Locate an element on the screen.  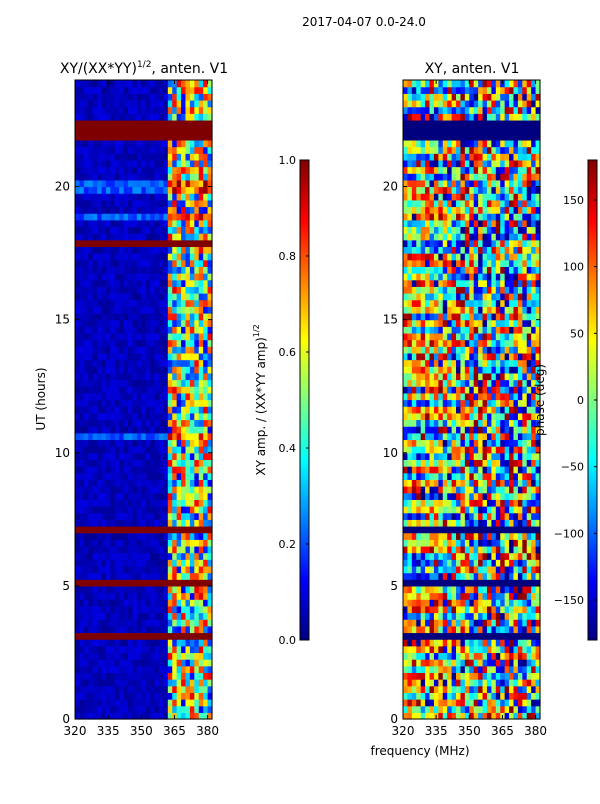
amplitude-colorbar-label-main: XY amp. / (XX*YY amp) is located at coordinates (261, 406).